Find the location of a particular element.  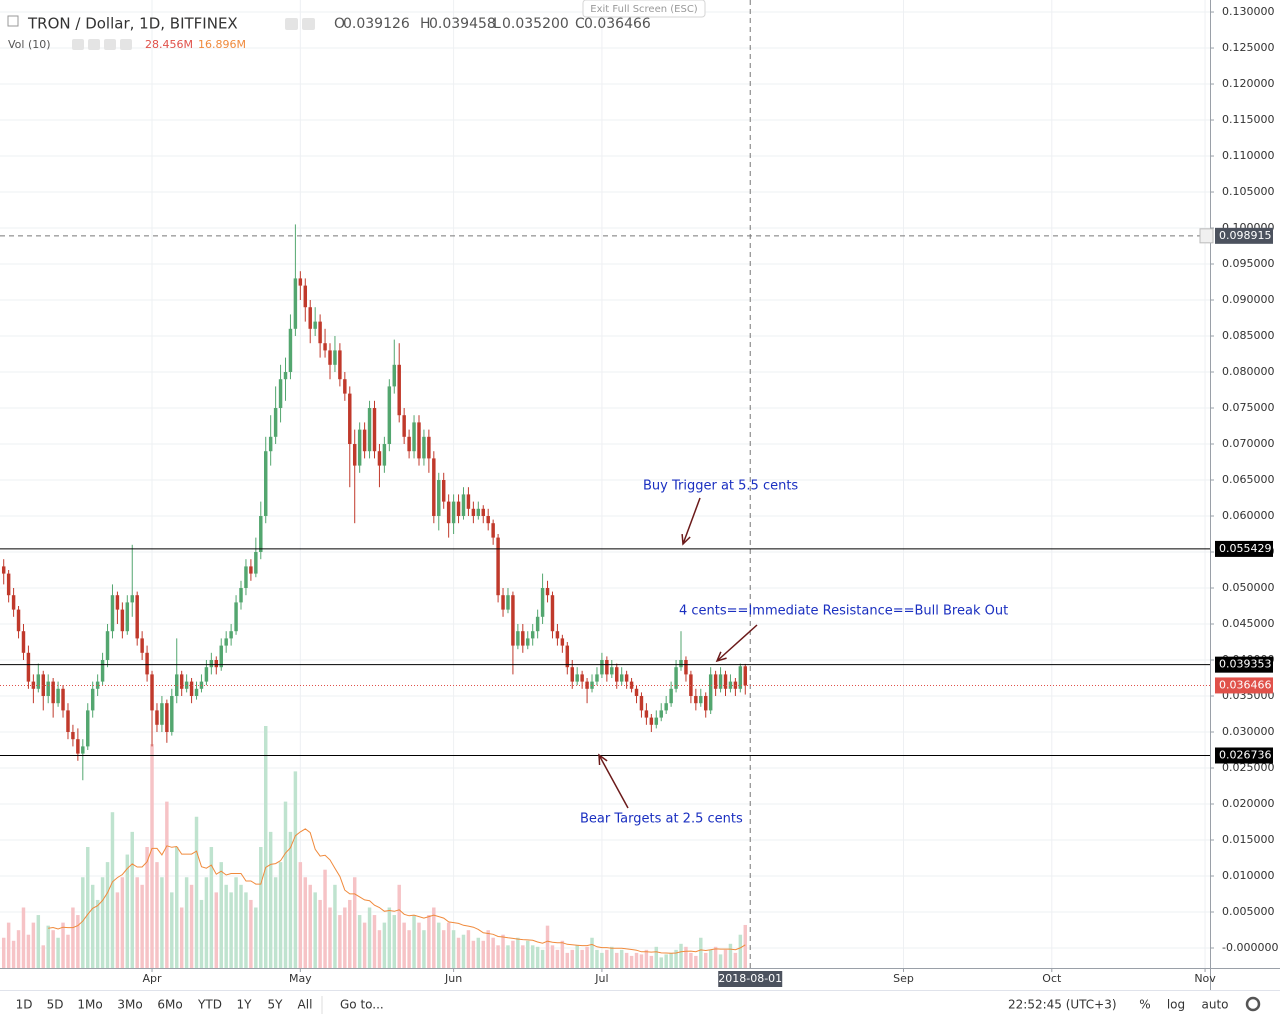

crosshair-plus is located at coordinates (1206, 236).